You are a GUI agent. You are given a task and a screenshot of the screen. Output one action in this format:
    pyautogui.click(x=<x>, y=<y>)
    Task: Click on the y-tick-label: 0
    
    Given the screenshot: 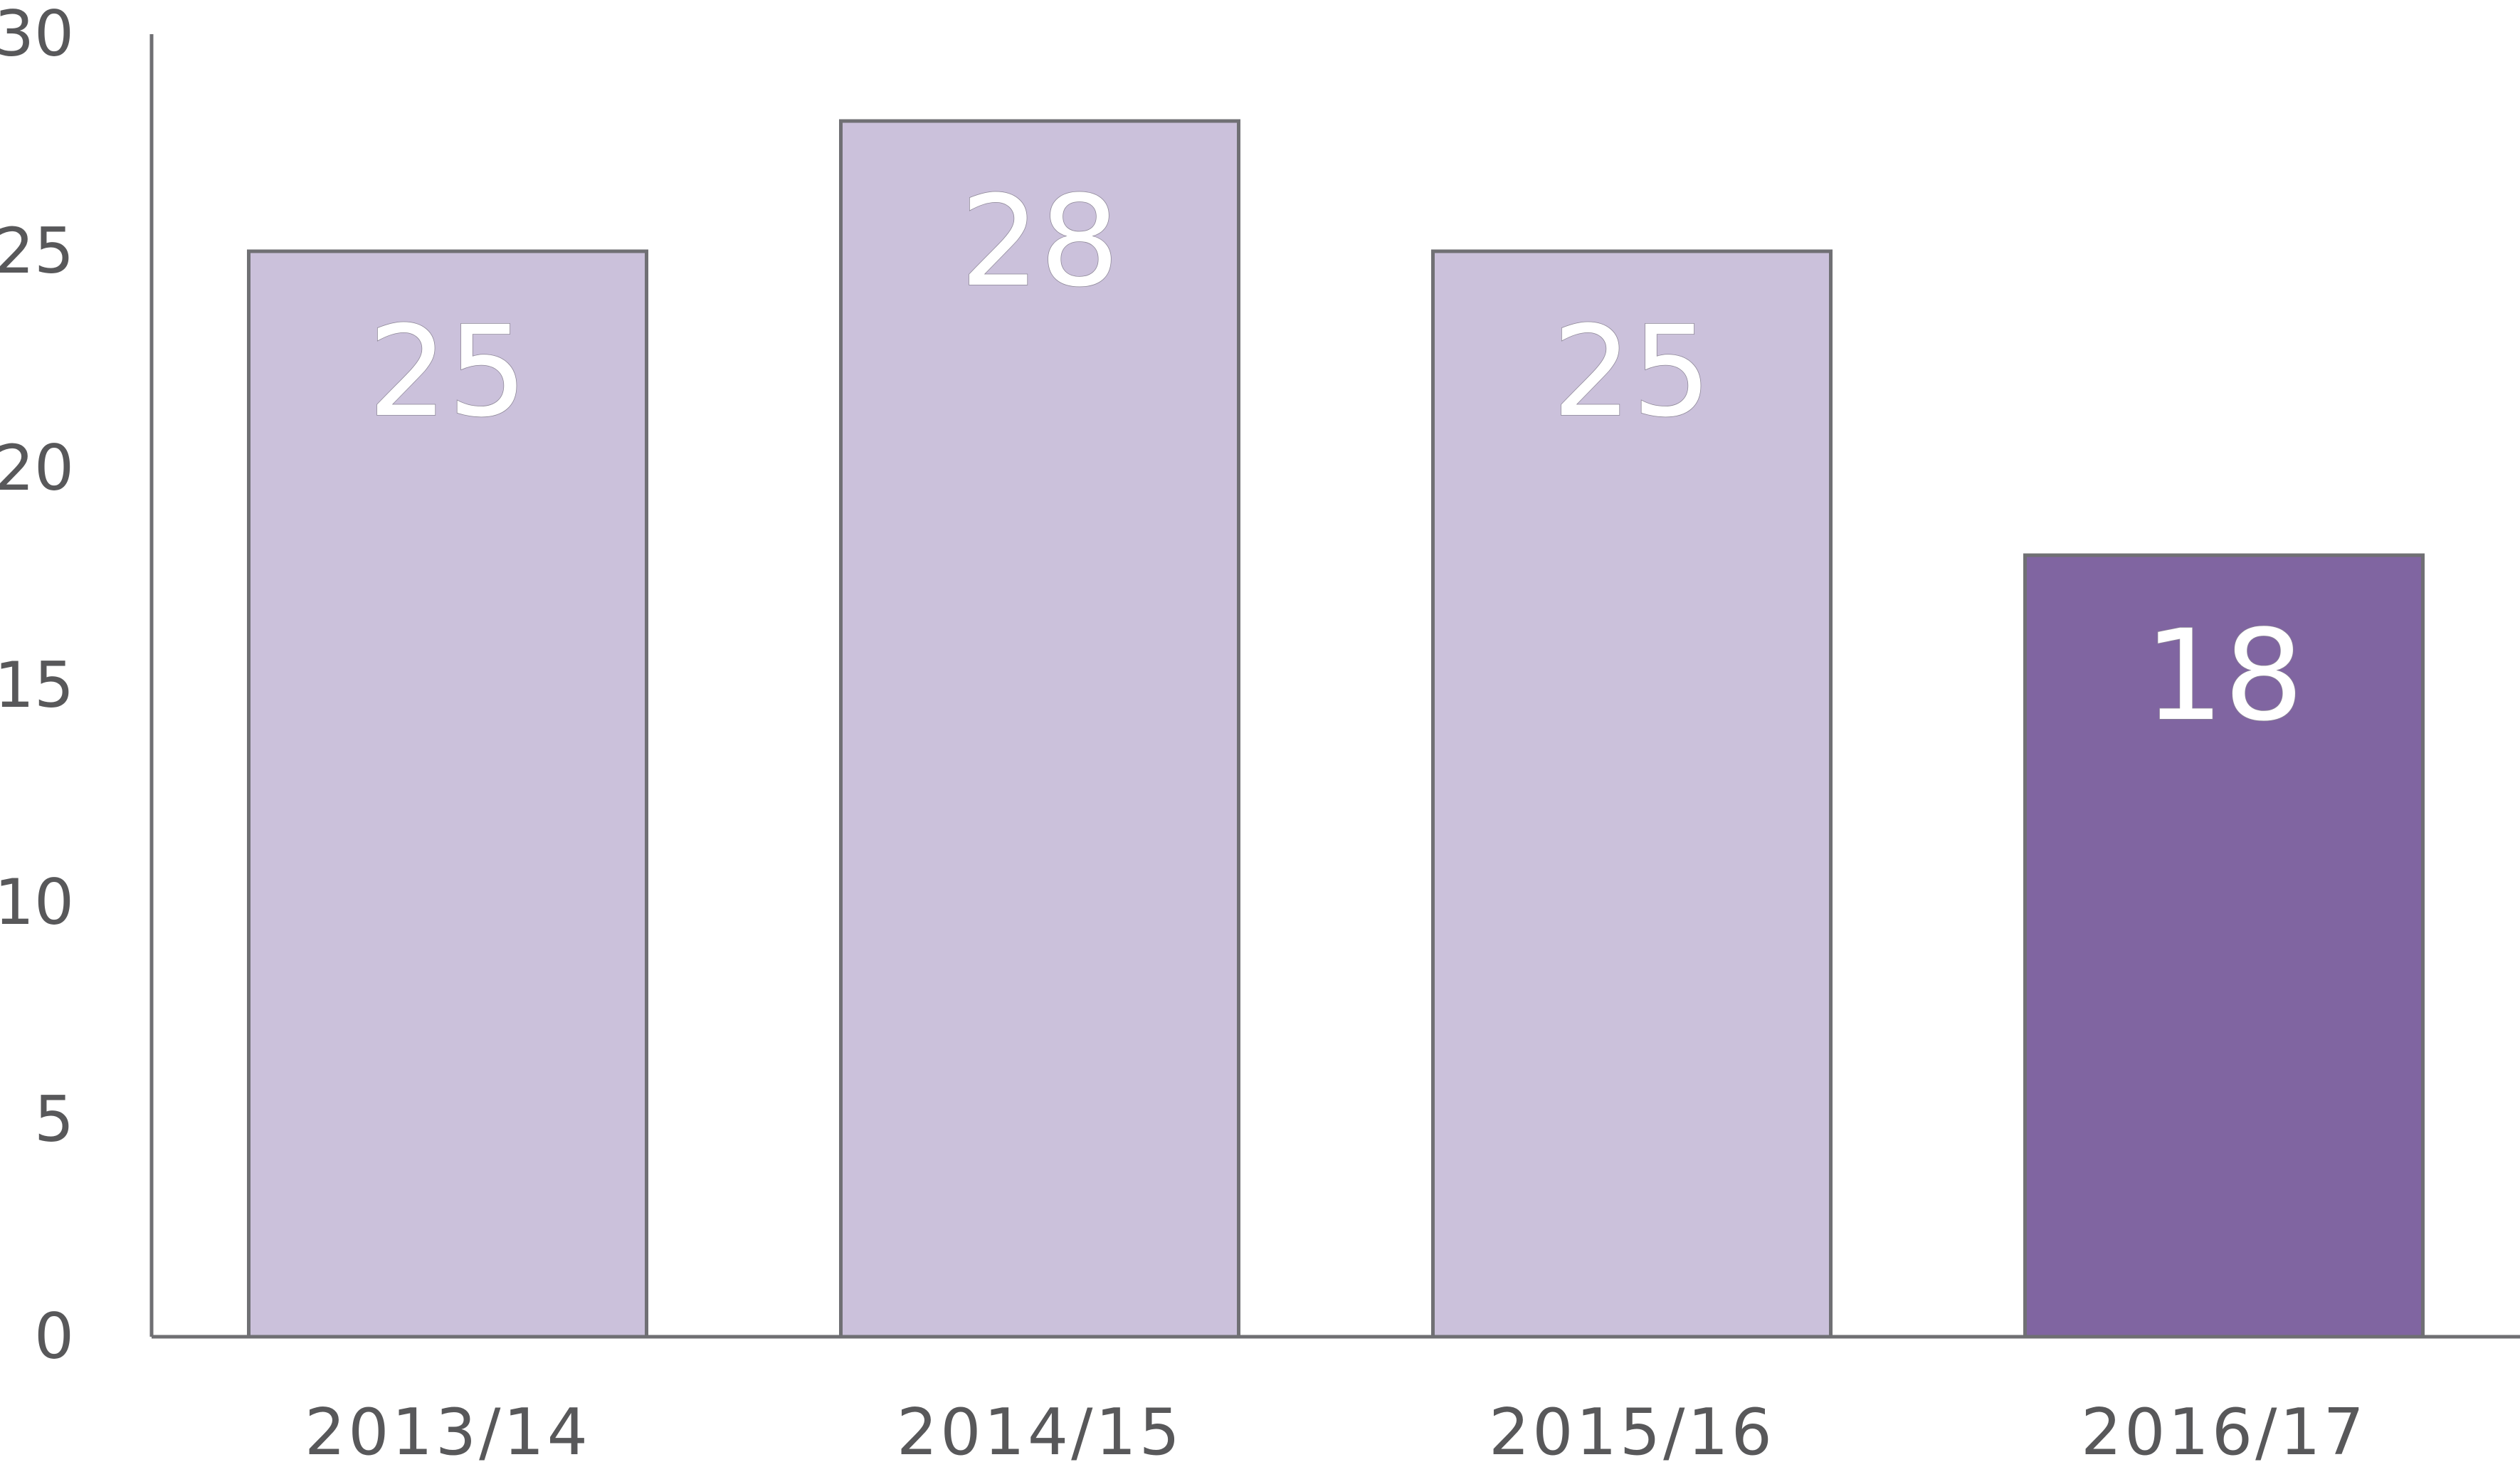 What is the action you would take?
    pyautogui.click(x=54, y=1336)
    